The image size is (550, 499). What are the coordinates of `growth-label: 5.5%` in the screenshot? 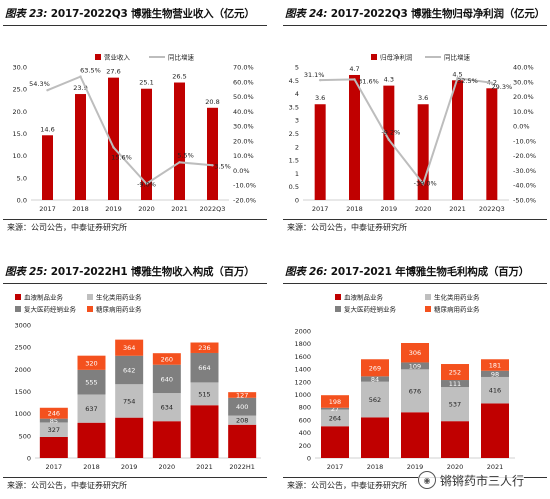 It's located at (185, 155).